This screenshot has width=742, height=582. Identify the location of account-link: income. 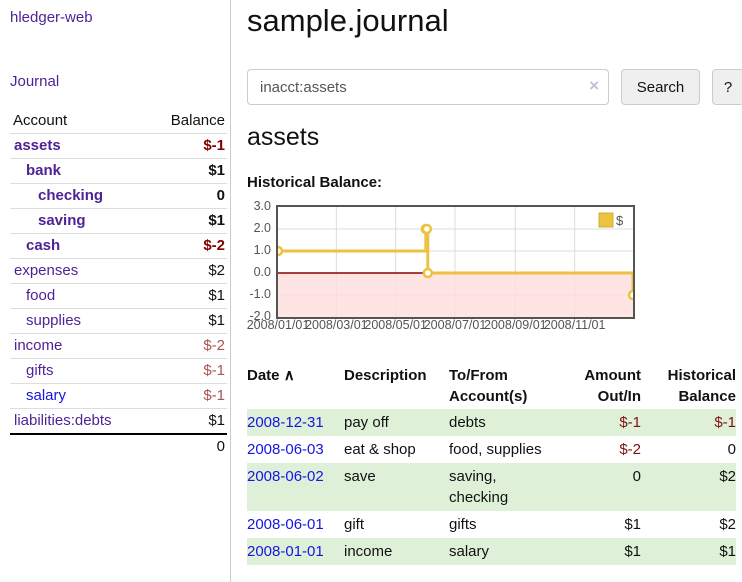
(38, 345).